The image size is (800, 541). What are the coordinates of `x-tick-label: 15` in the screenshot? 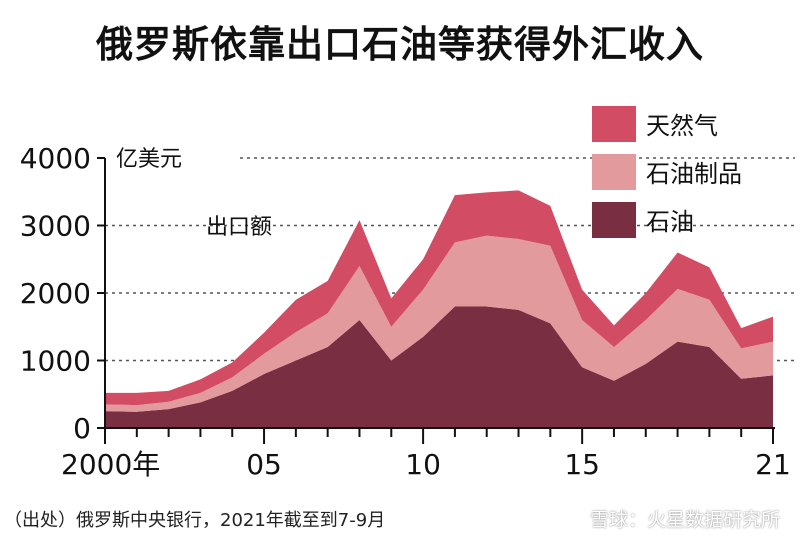 It's located at (582, 464).